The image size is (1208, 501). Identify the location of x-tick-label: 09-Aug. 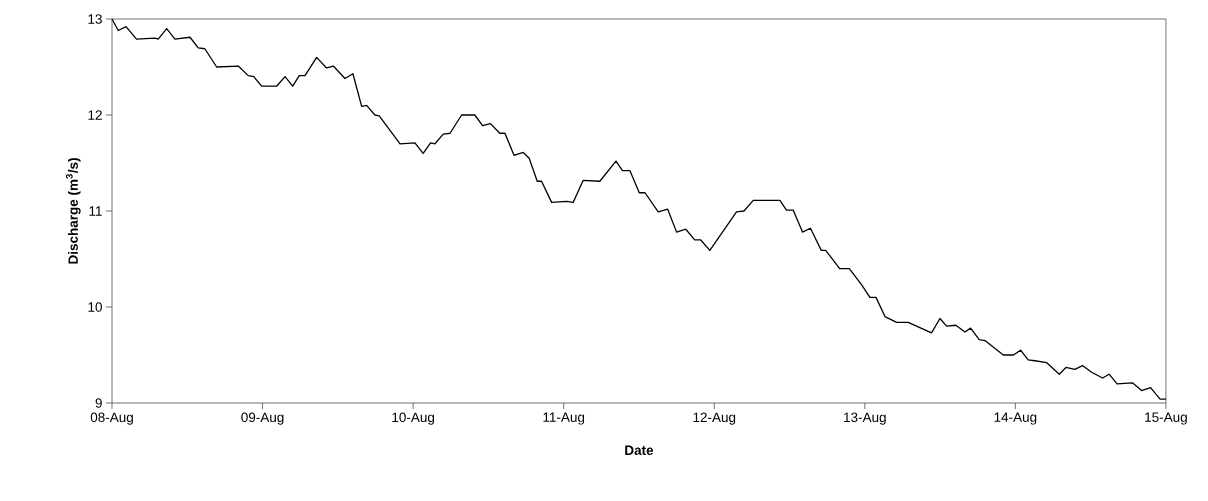
(262, 418).